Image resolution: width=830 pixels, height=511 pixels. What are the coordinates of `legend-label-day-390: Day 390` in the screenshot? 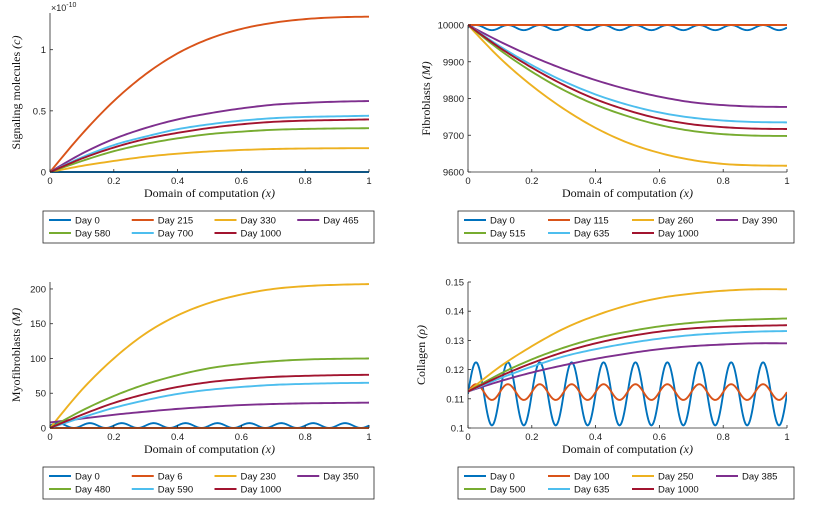 It's located at (759, 221).